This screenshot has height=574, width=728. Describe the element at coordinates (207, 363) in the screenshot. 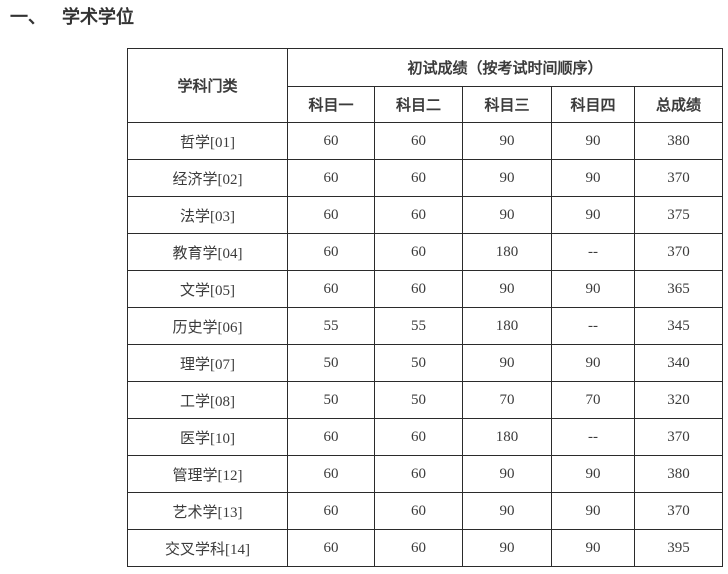

I see `row-category: 理学[07]` at that location.